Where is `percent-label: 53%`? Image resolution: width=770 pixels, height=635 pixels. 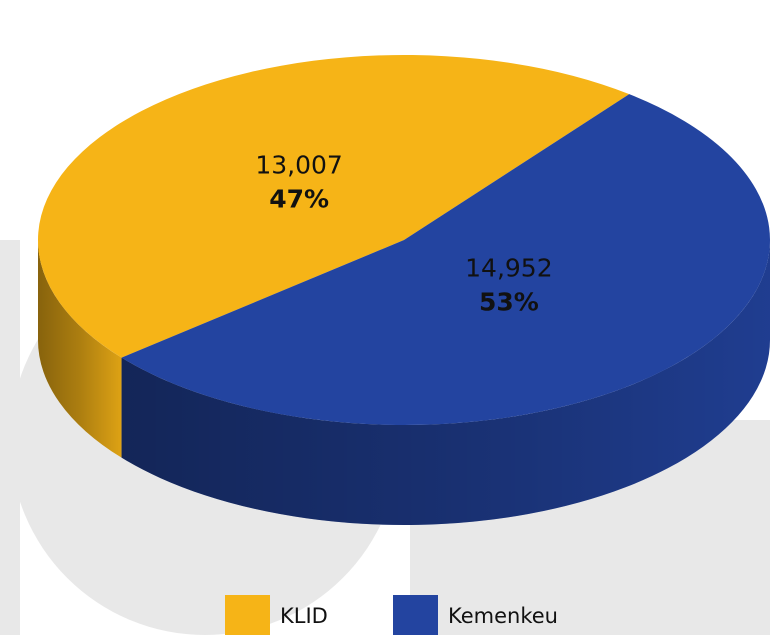
percent-label: 53% is located at coordinates (509, 302).